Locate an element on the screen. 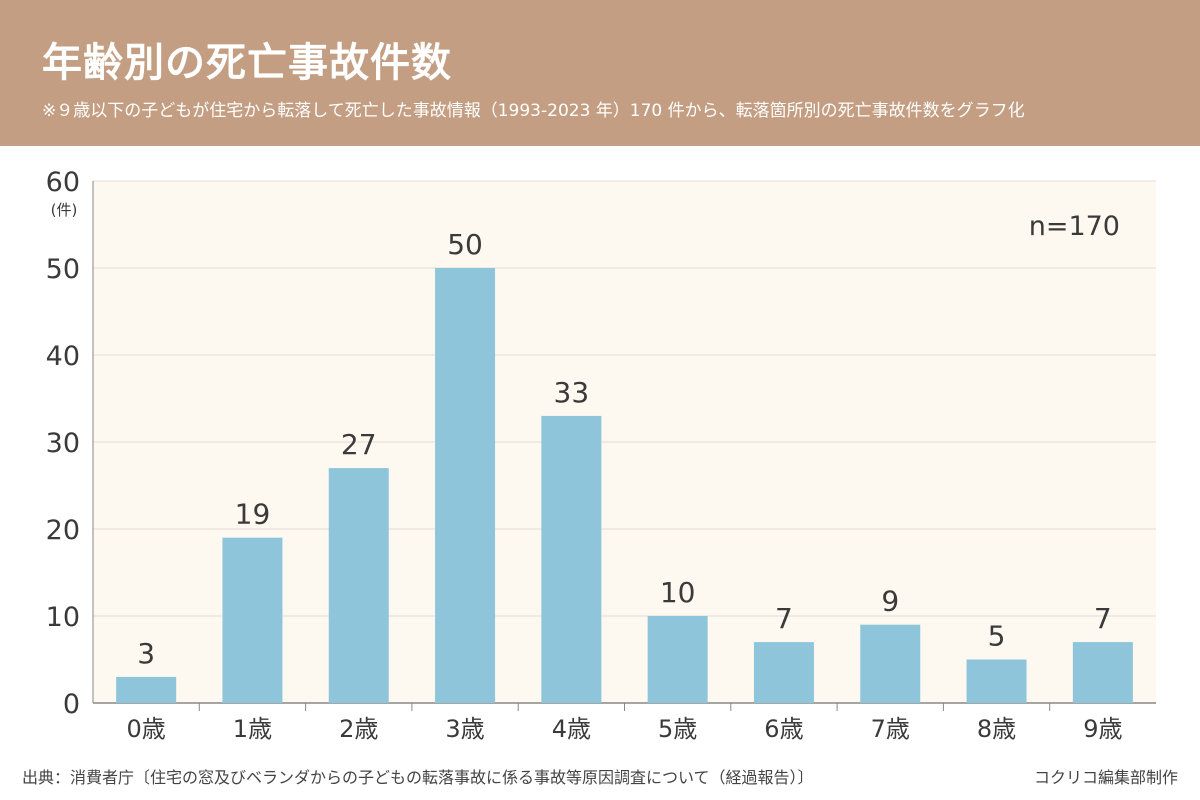  data-label: 27 is located at coordinates (359, 444).